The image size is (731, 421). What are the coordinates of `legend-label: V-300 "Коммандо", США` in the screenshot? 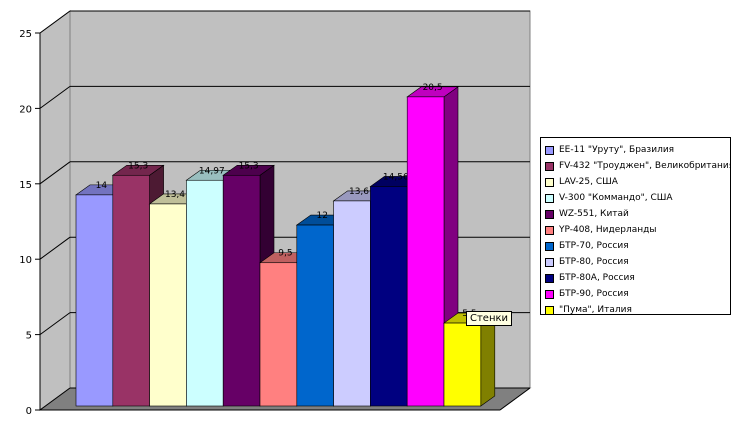 It's located at (616, 198).